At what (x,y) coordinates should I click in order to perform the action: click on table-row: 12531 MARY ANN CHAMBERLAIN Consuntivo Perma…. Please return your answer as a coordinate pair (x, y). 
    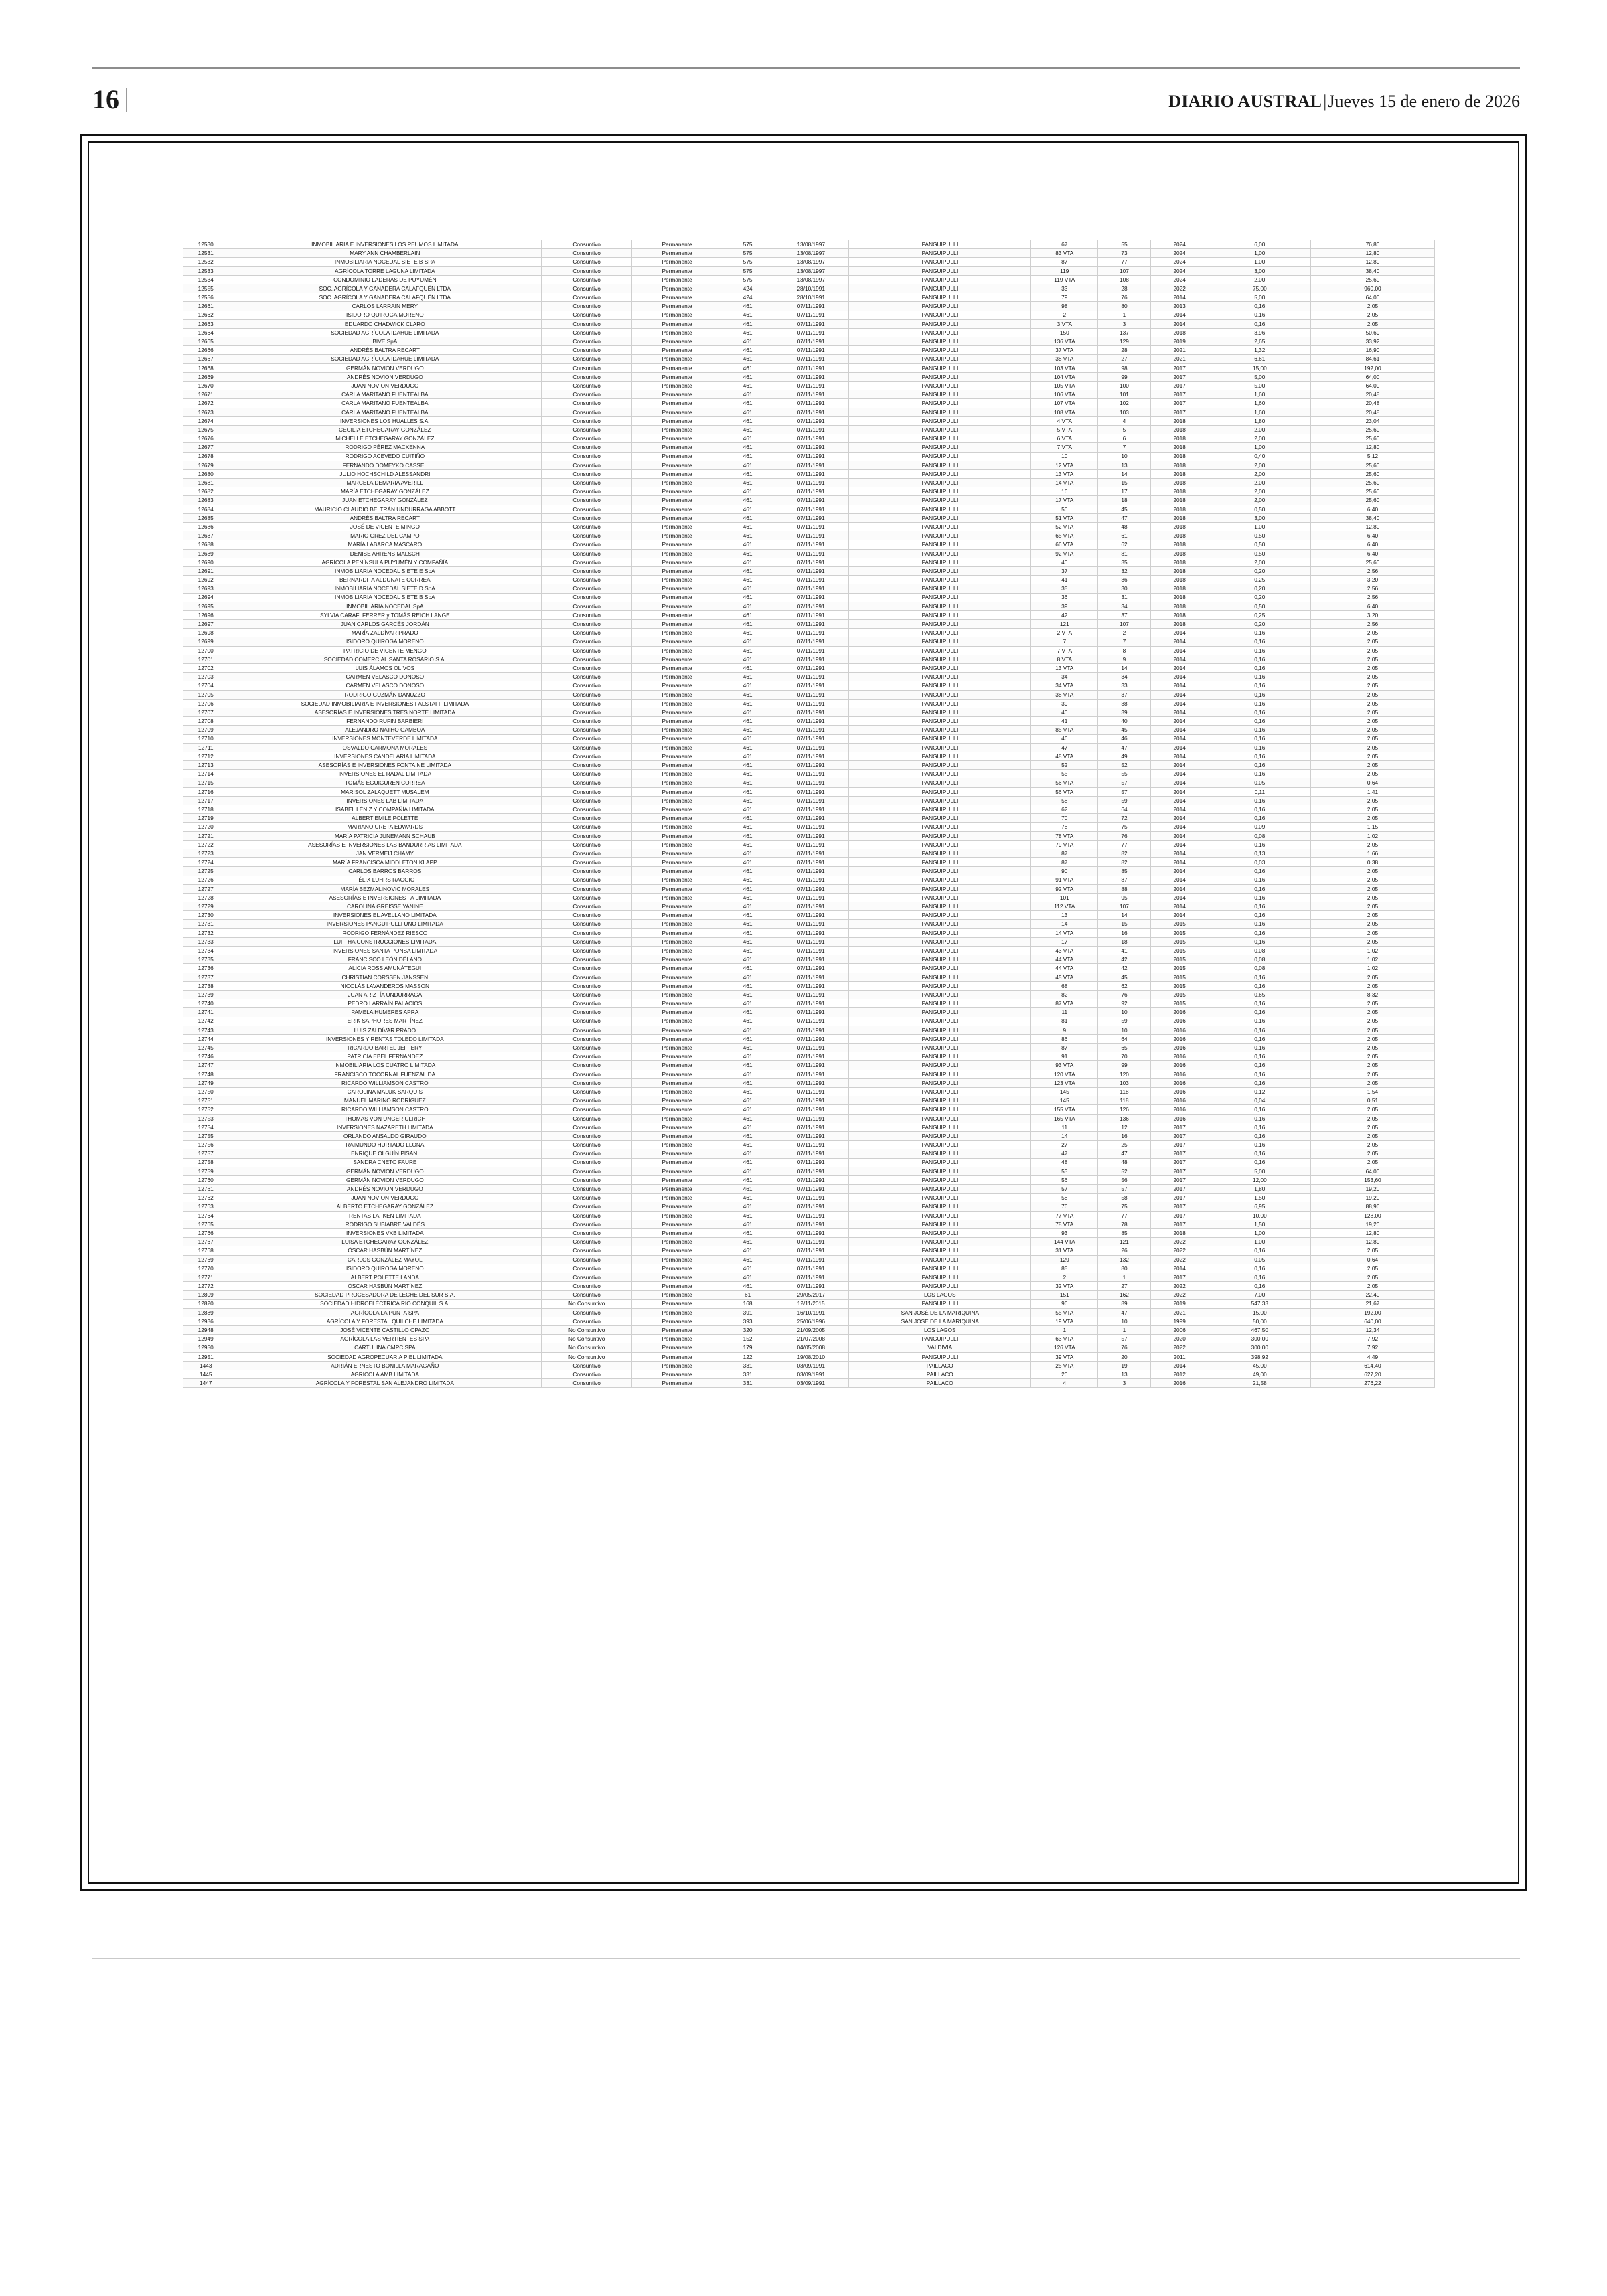
    Looking at the image, I should click on (809, 253).